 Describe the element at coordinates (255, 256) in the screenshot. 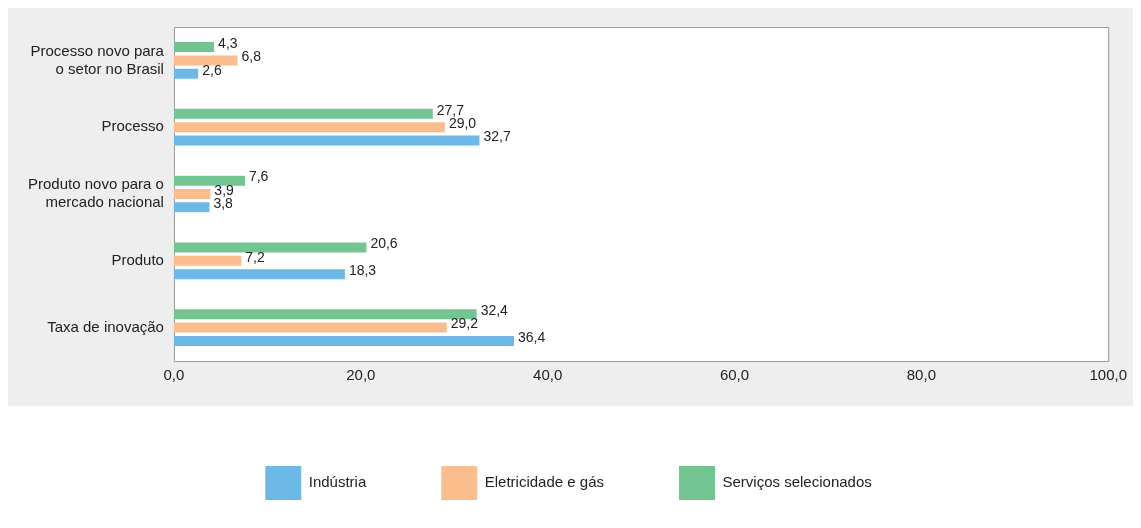

I see `data-label: 7,2` at that location.